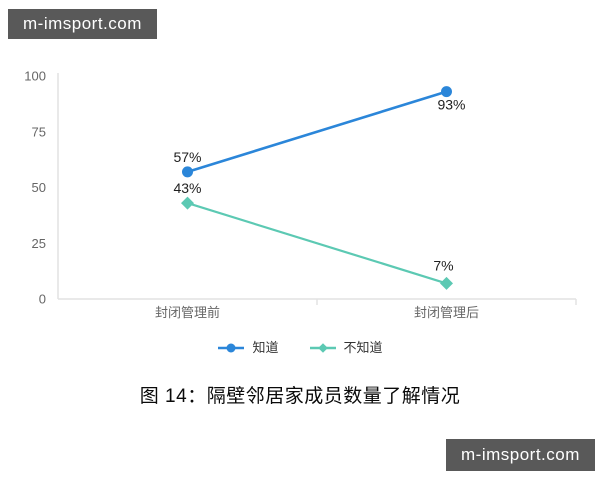  Describe the element at coordinates (187, 157) in the screenshot. I see `data-point-label: 57%` at that location.